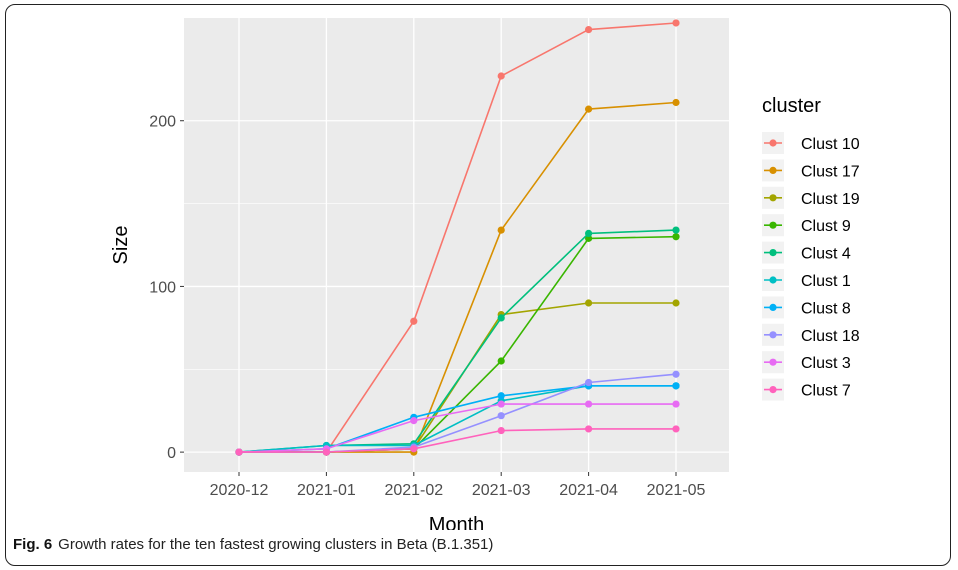  What do you see at coordinates (826, 281) in the screenshot?
I see `legend-label: Clust 1` at bounding box center [826, 281].